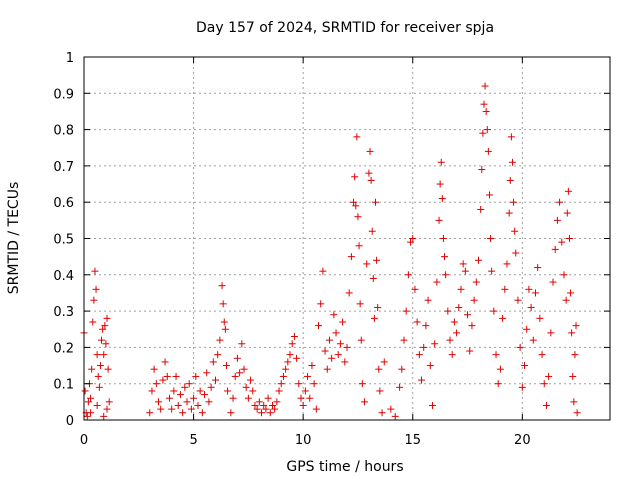 Image resolution: width=640 pixels, height=480 pixels. What do you see at coordinates (412, 440) in the screenshot?
I see `x-tick-label: 15` at bounding box center [412, 440].